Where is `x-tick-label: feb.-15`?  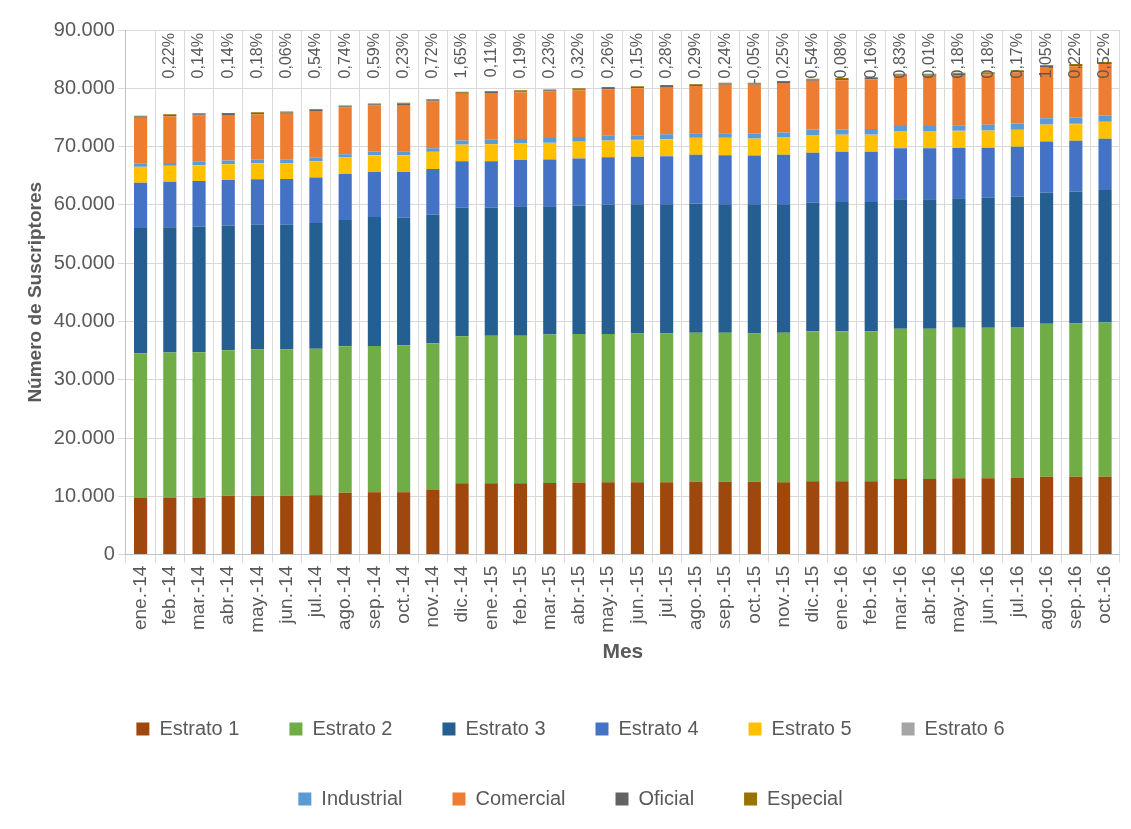 x-tick-label: feb.-15 is located at coordinates (519, 595).